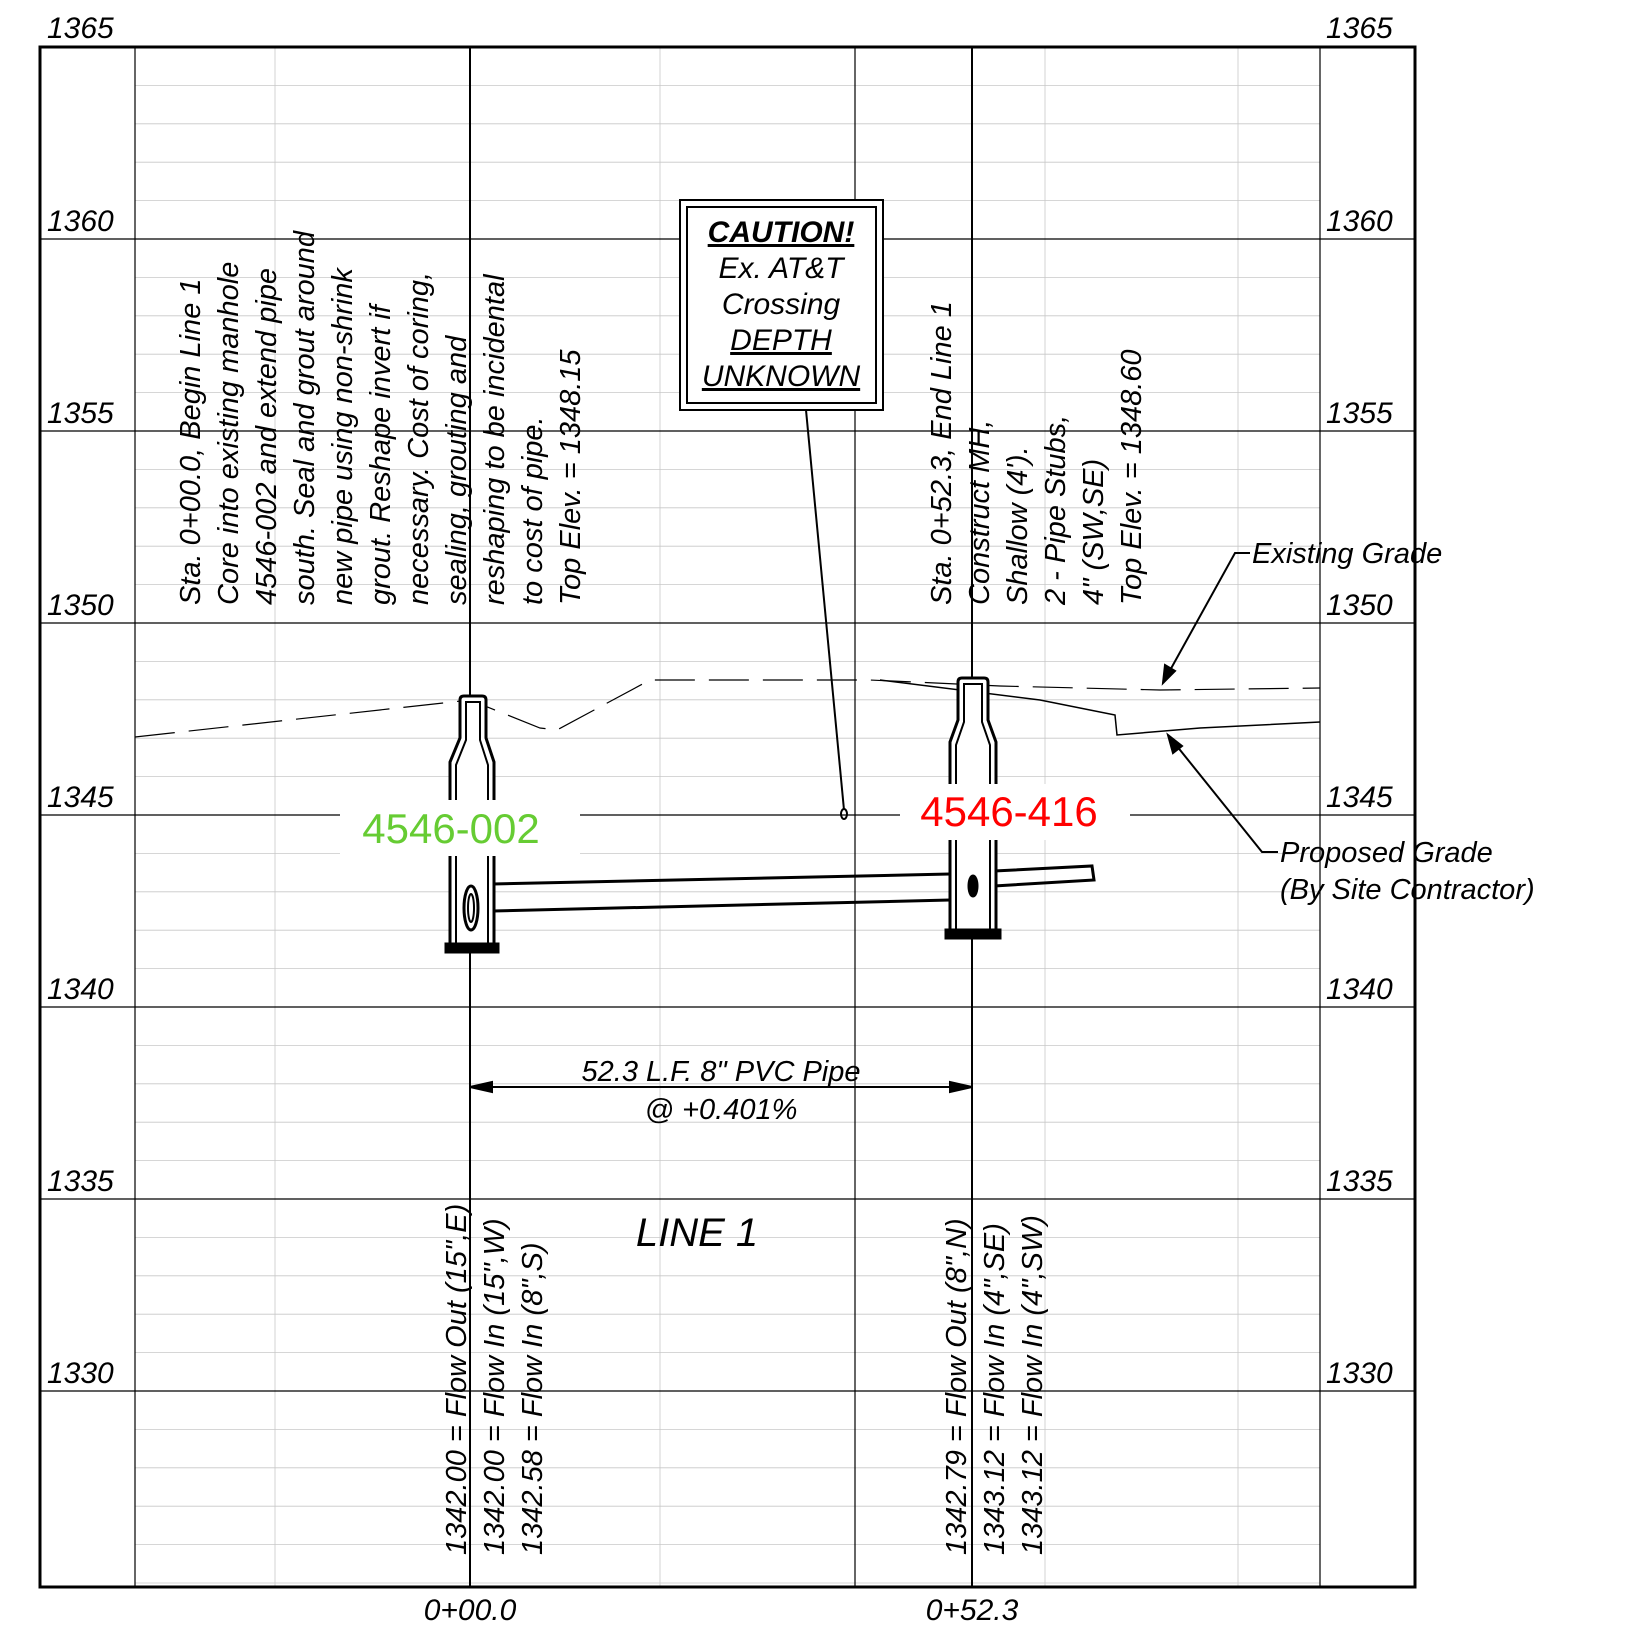 This screenshot has height=1626, width=1633. I want to click on elev-label-1355: 1355, so click(80, 413).